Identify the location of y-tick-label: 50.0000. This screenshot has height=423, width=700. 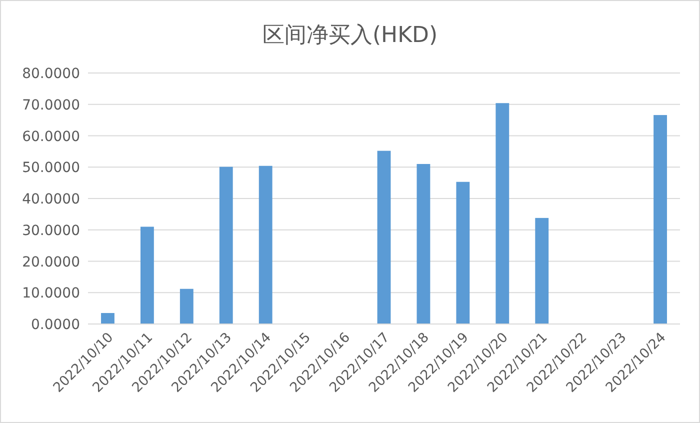
(51, 168).